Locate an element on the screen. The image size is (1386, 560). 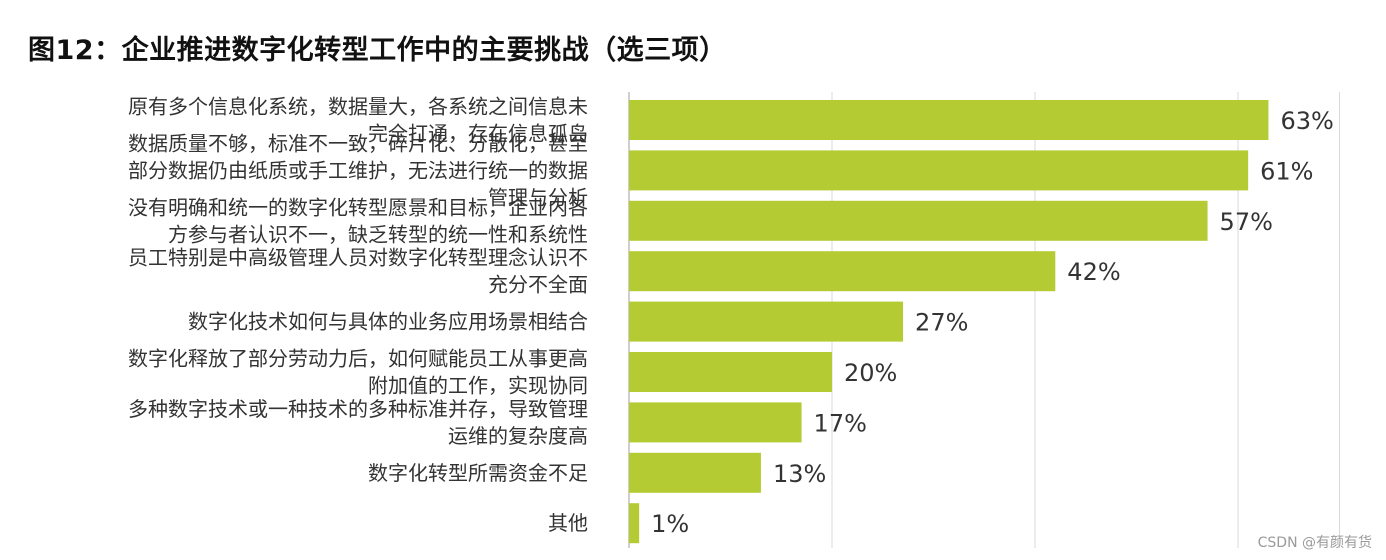
value-label: 1% is located at coordinates (670, 524).